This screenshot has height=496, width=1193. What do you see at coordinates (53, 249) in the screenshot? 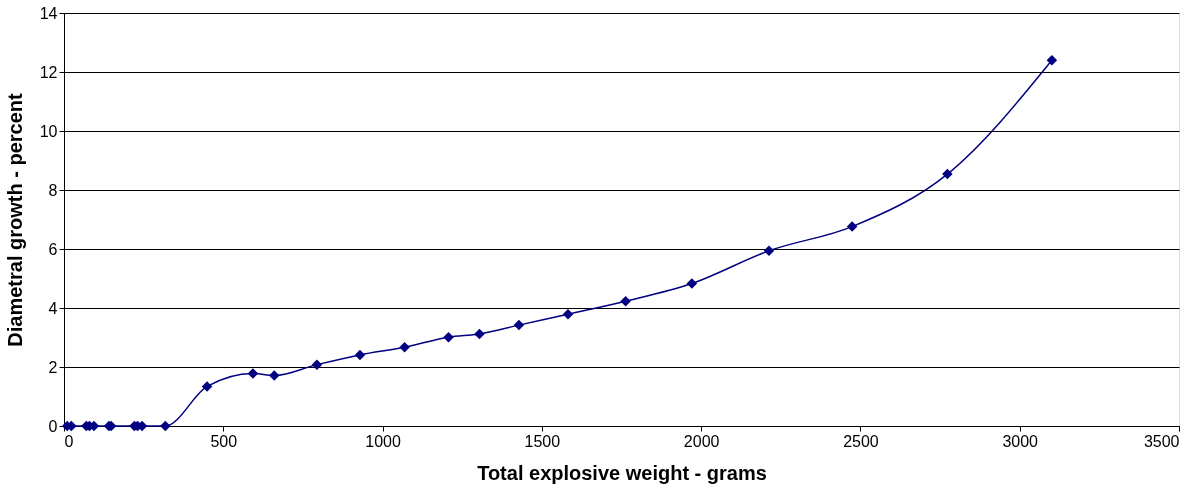
I see `y-tick-label: 6` at bounding box center [53, 249].